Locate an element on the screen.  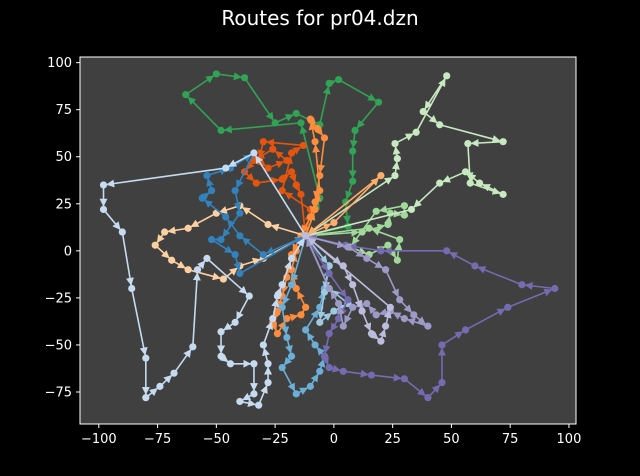
x-tick-label: 75 is located at coordinates (510, 439).